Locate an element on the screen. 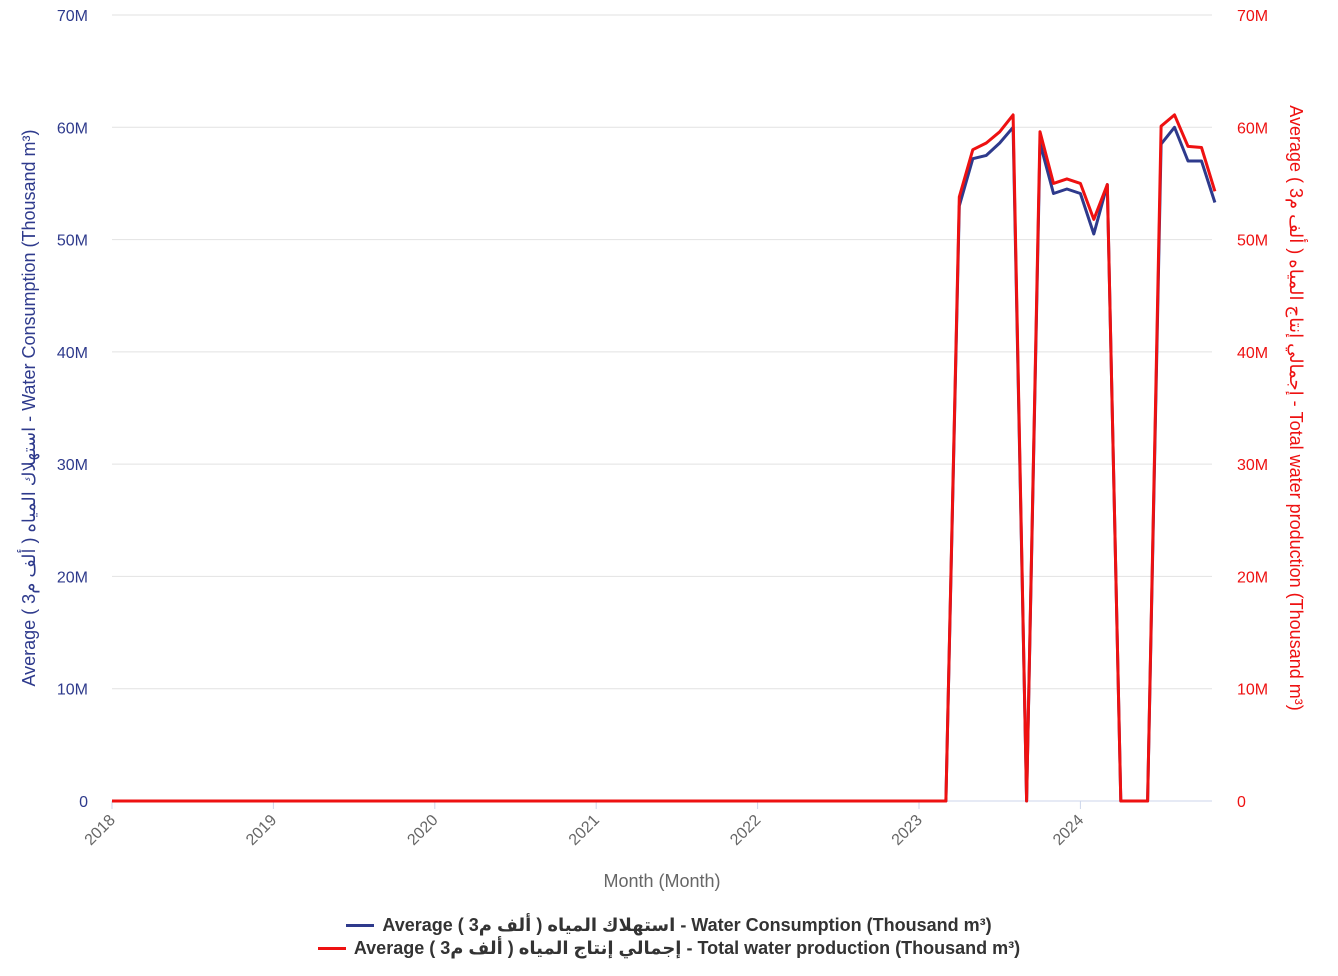  y-right-tick-label: 50M is located at coordinates (1252, 241).